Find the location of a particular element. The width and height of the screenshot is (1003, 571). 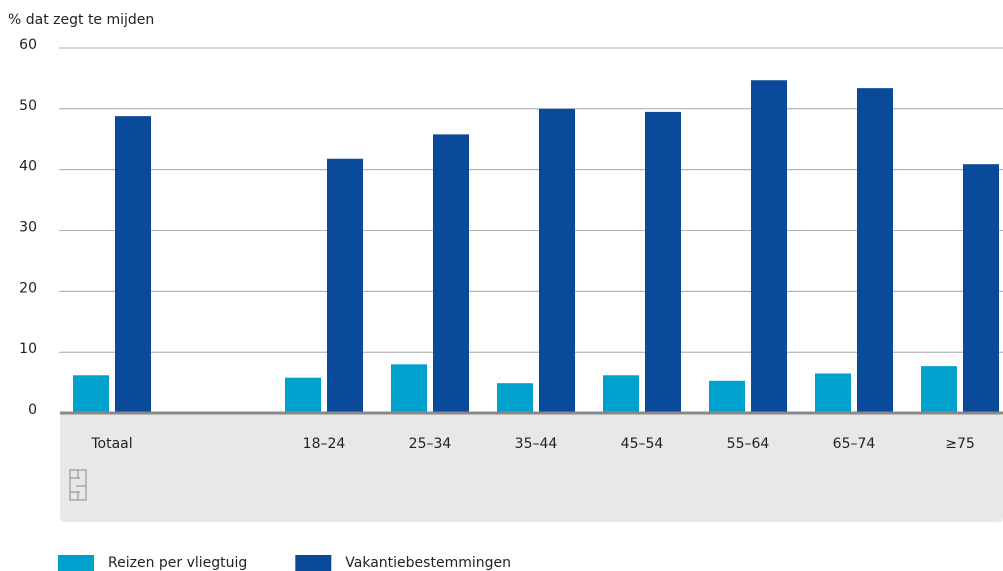

x-tick-label: Totaal is located at coordinates (111, 444).